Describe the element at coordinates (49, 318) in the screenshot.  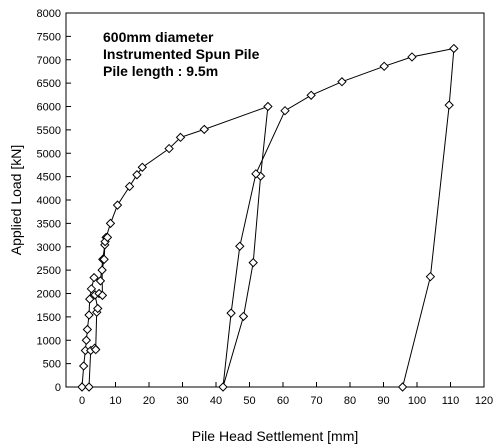
I see `y-tick-label: 1500` at that location.